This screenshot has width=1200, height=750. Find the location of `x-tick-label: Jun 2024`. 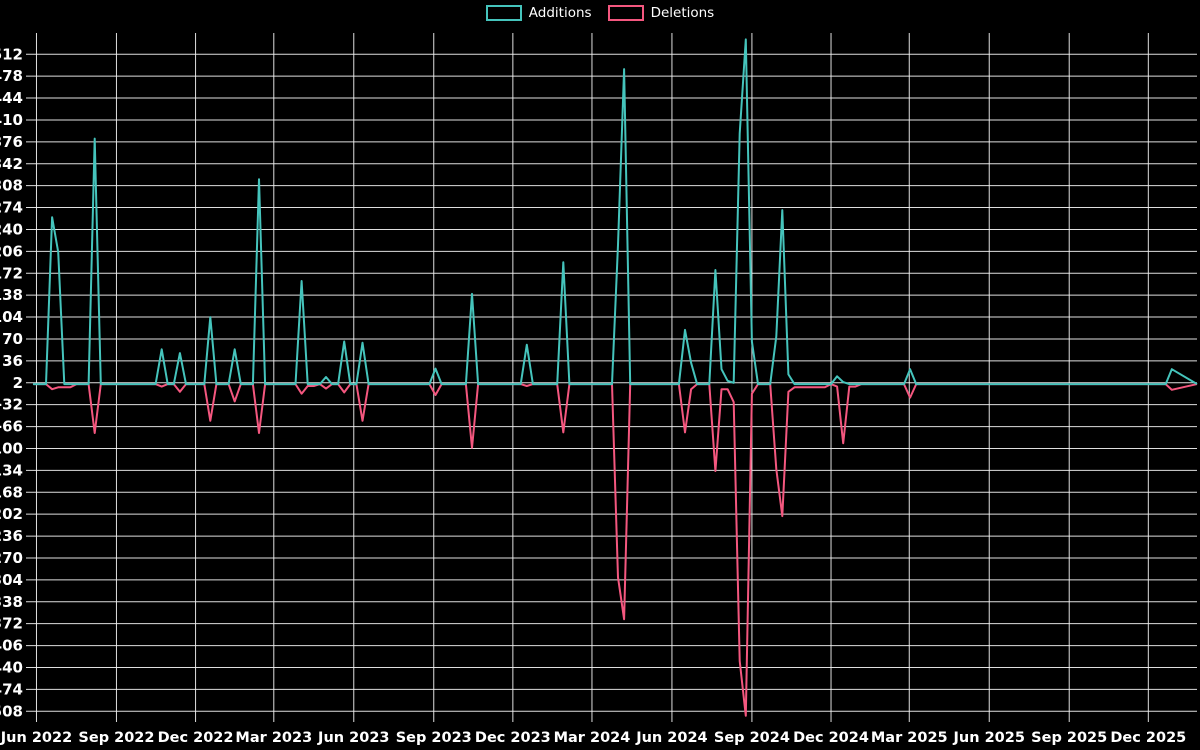

x-tick-label: Jun 2024 is located at coordinates (671, 738).